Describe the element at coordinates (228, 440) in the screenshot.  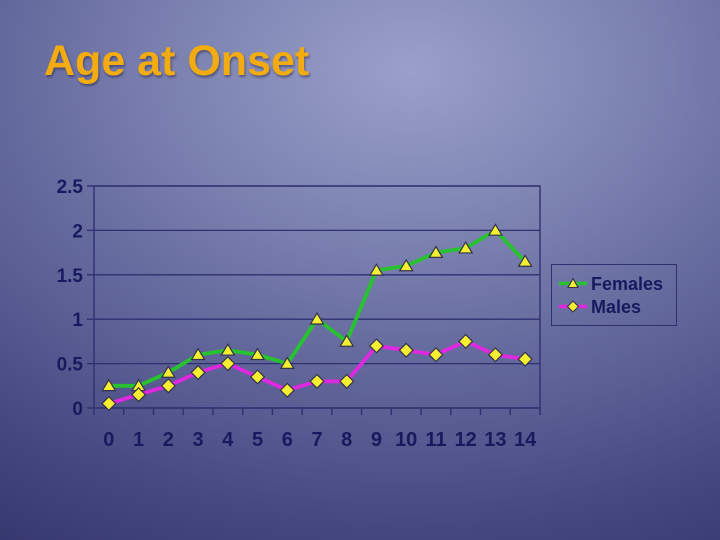
I see `x-tick-label: 4` at that location.